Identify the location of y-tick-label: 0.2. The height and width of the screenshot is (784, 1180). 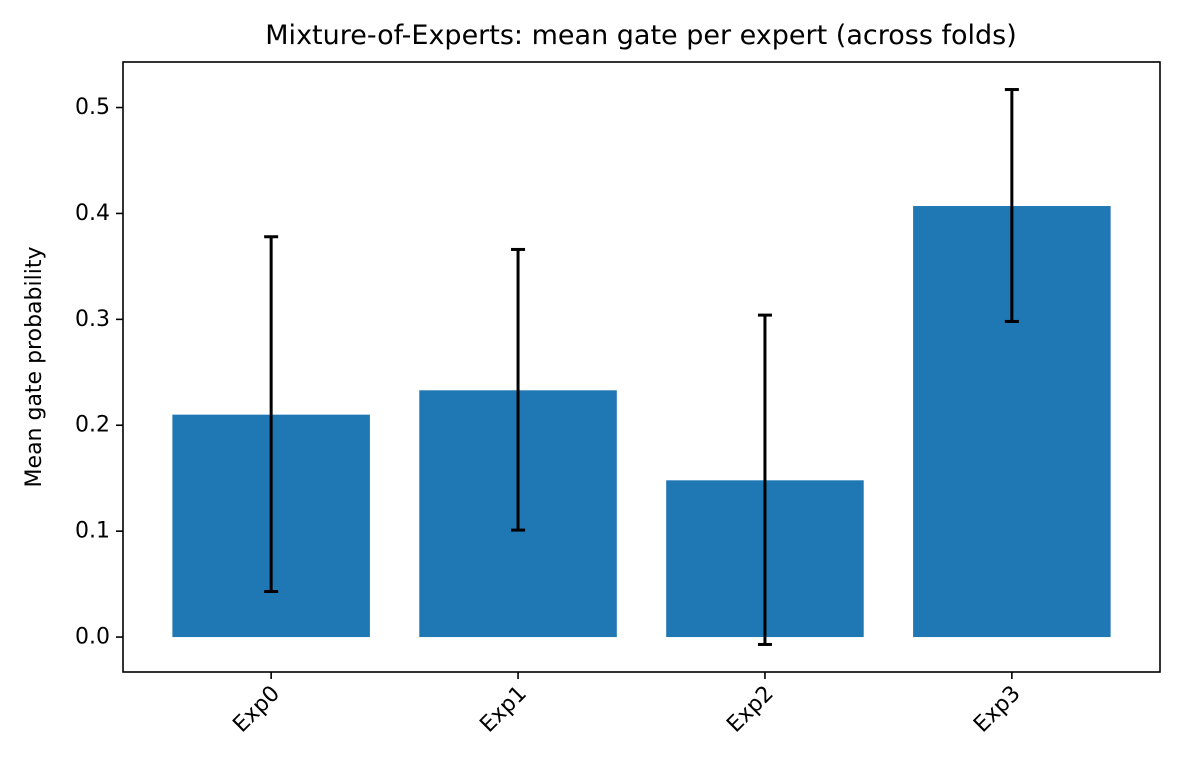
(92, 425).